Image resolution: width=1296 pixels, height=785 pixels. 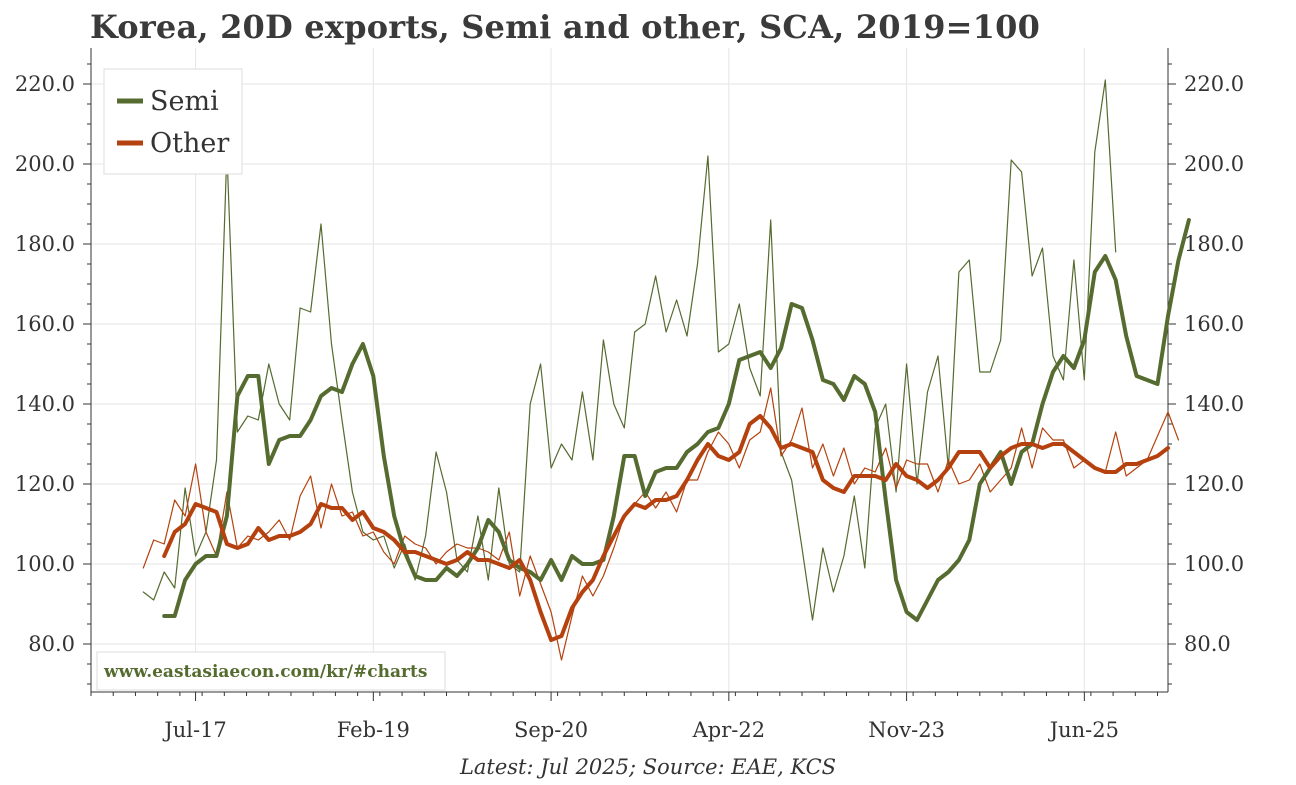 I want to click on y-tick-label-right: 120.0, so click(x=1214, y=484).